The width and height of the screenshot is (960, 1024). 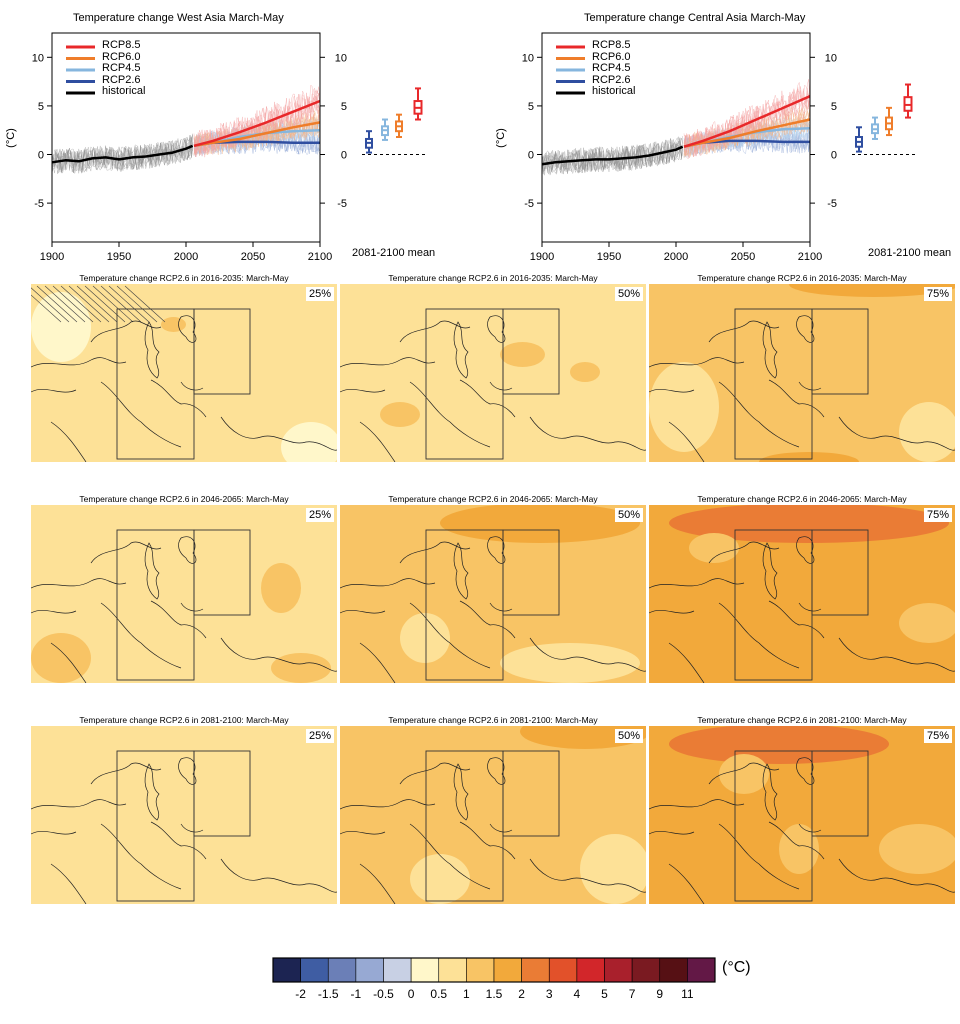 What do you see at coordinates (611, 68) in the screenshot?
I see `legend-label: RCP4.5` at bounding box center [611, 68].